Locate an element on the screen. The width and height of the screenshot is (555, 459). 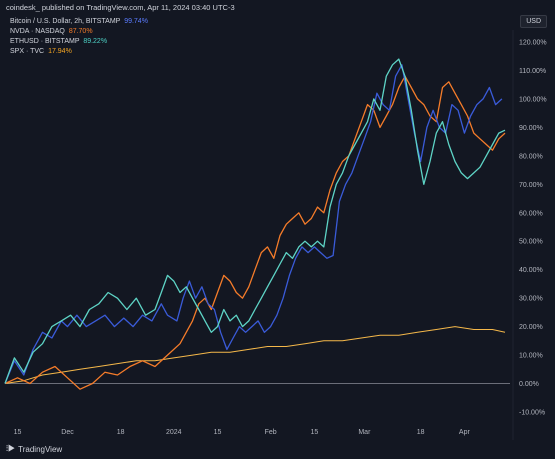
brand-name: TradingView is located at coordinates (40, 449).